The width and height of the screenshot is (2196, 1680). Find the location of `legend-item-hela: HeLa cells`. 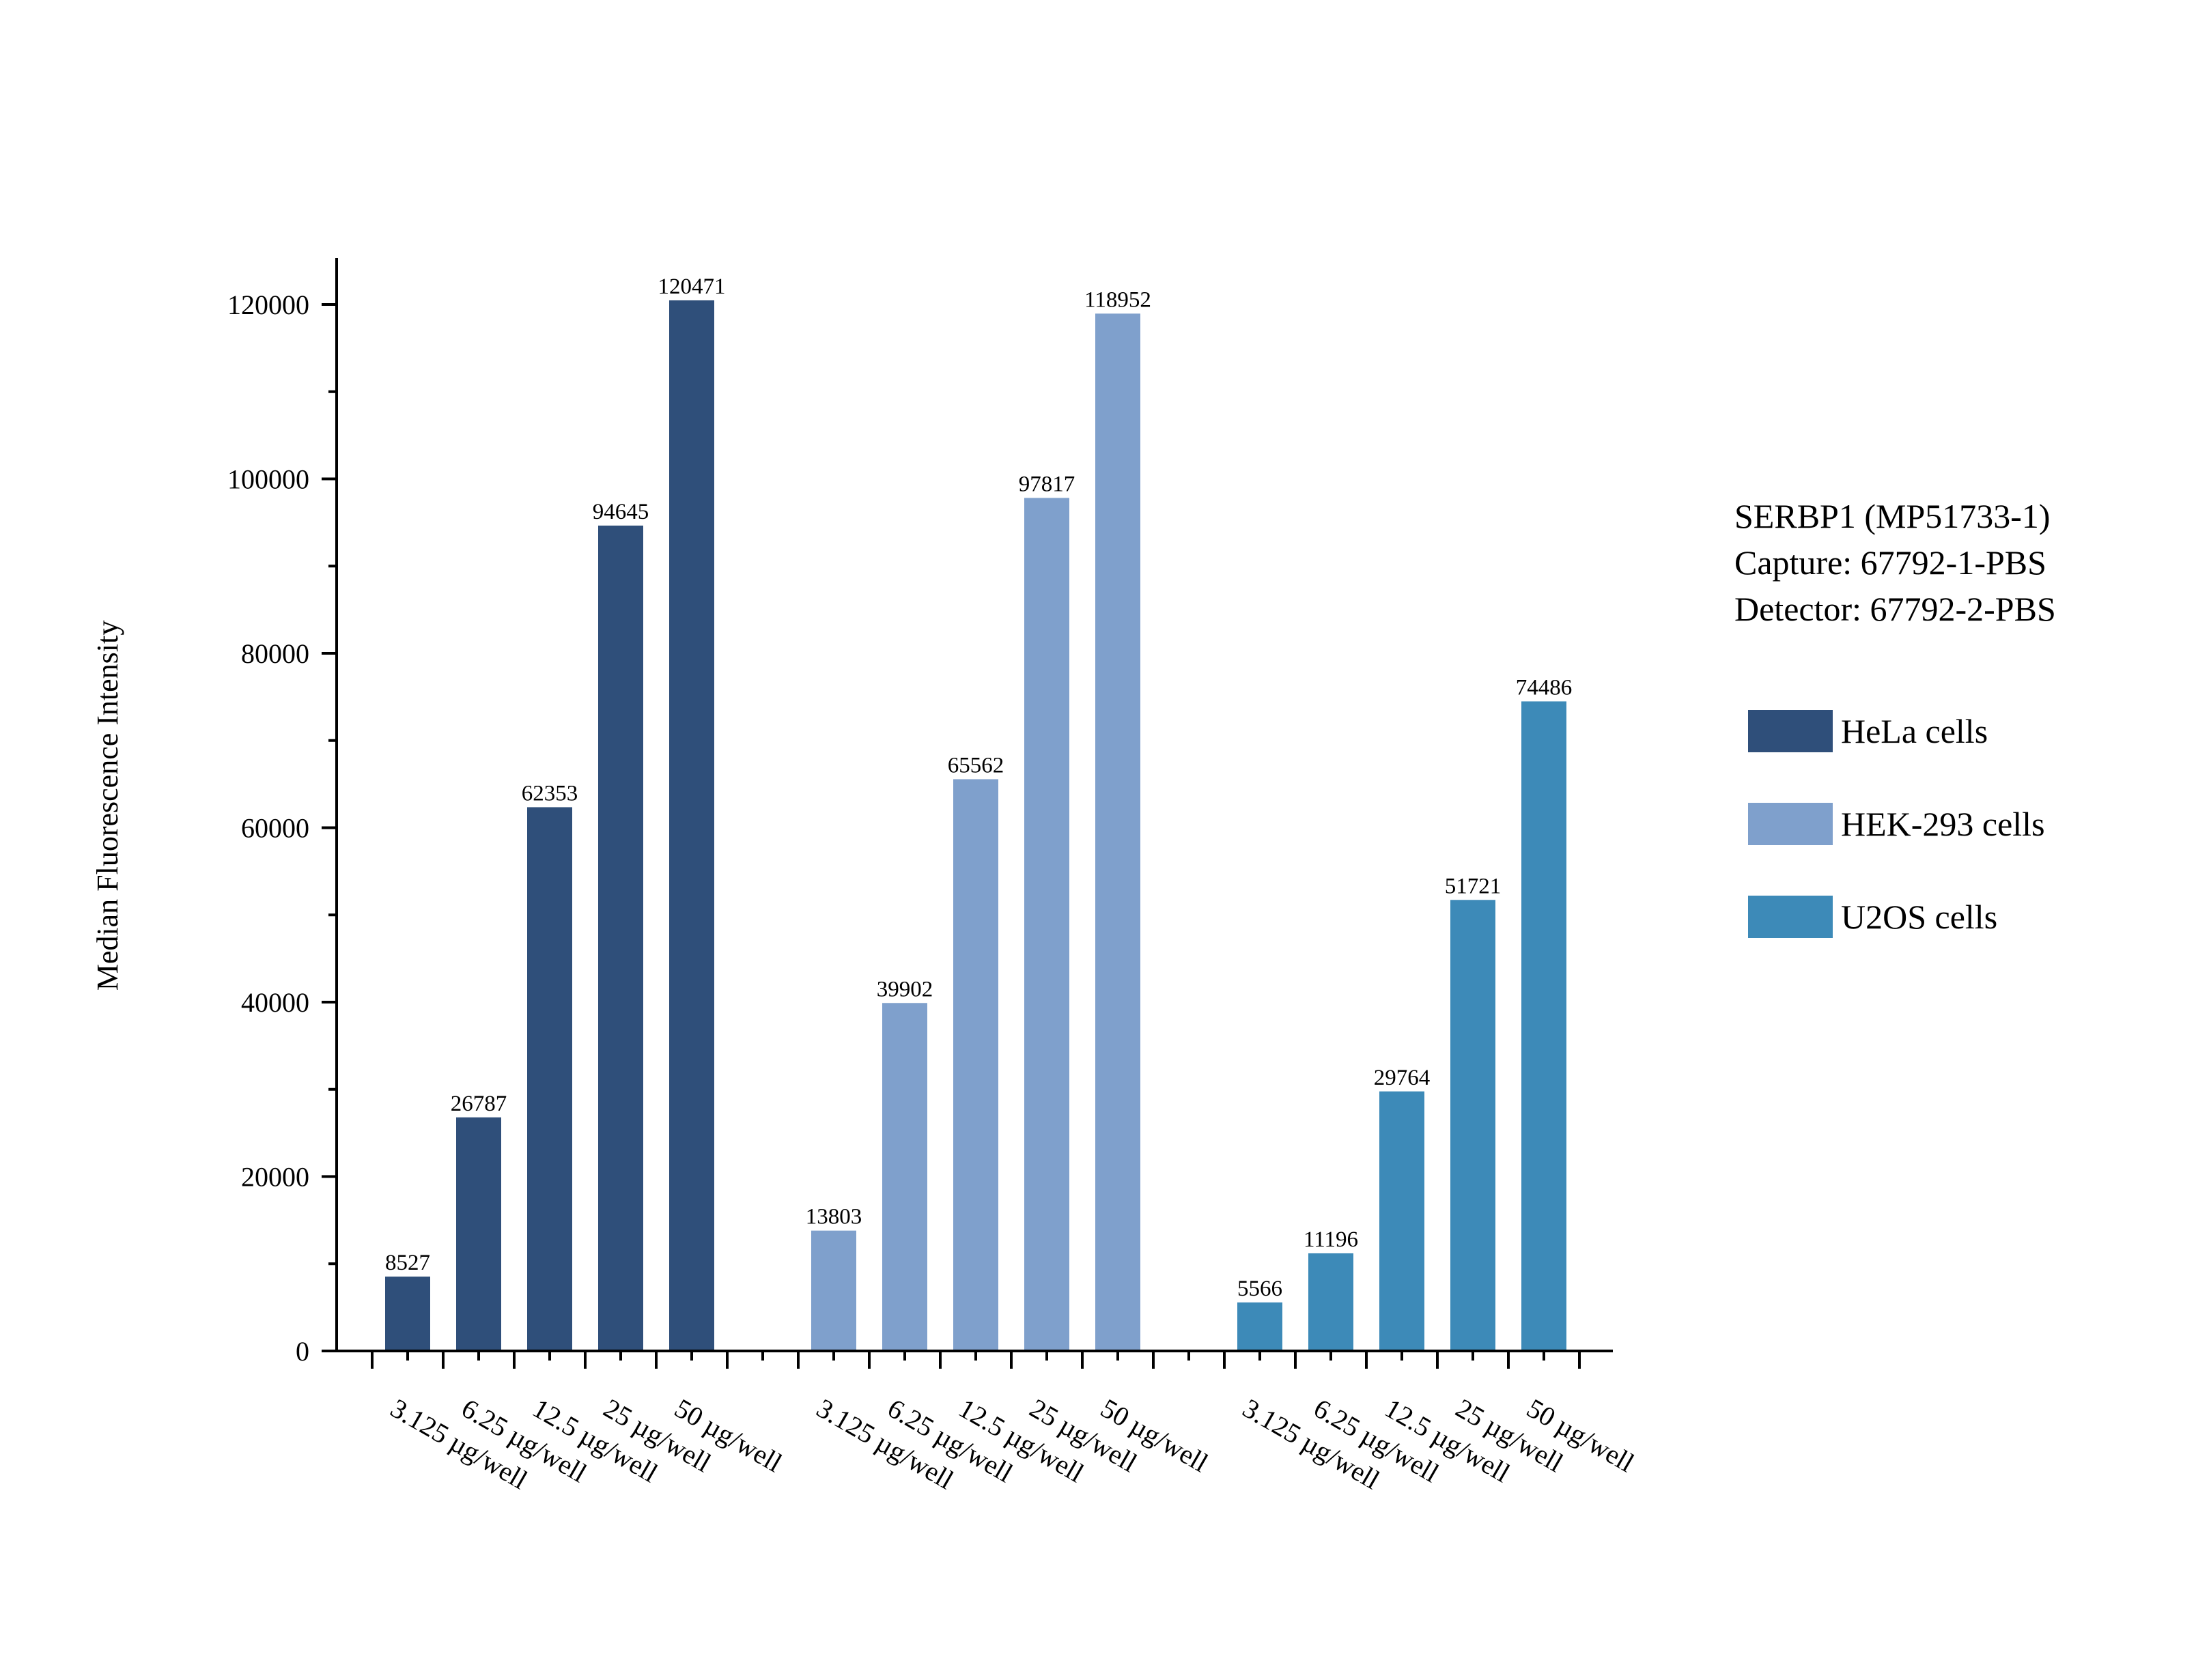

legend-item-hela: HeLa cells is located at coordinates (1896, 731).